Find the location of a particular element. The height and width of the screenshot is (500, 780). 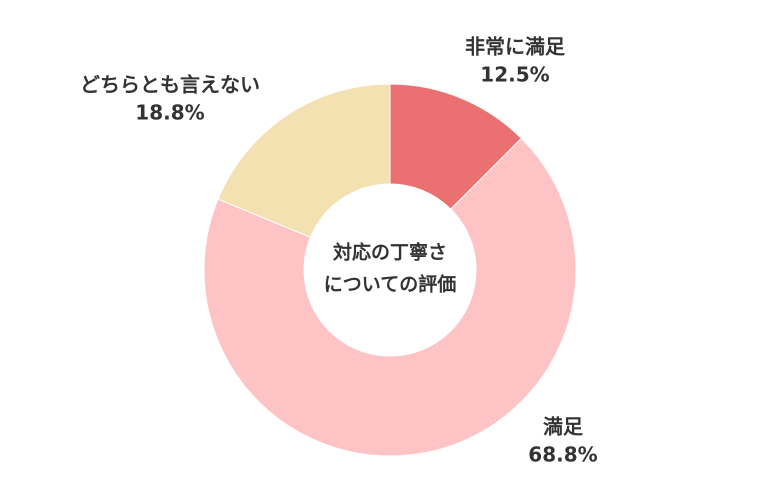

center-text: についての評価 is located at coordinates (390, 284).